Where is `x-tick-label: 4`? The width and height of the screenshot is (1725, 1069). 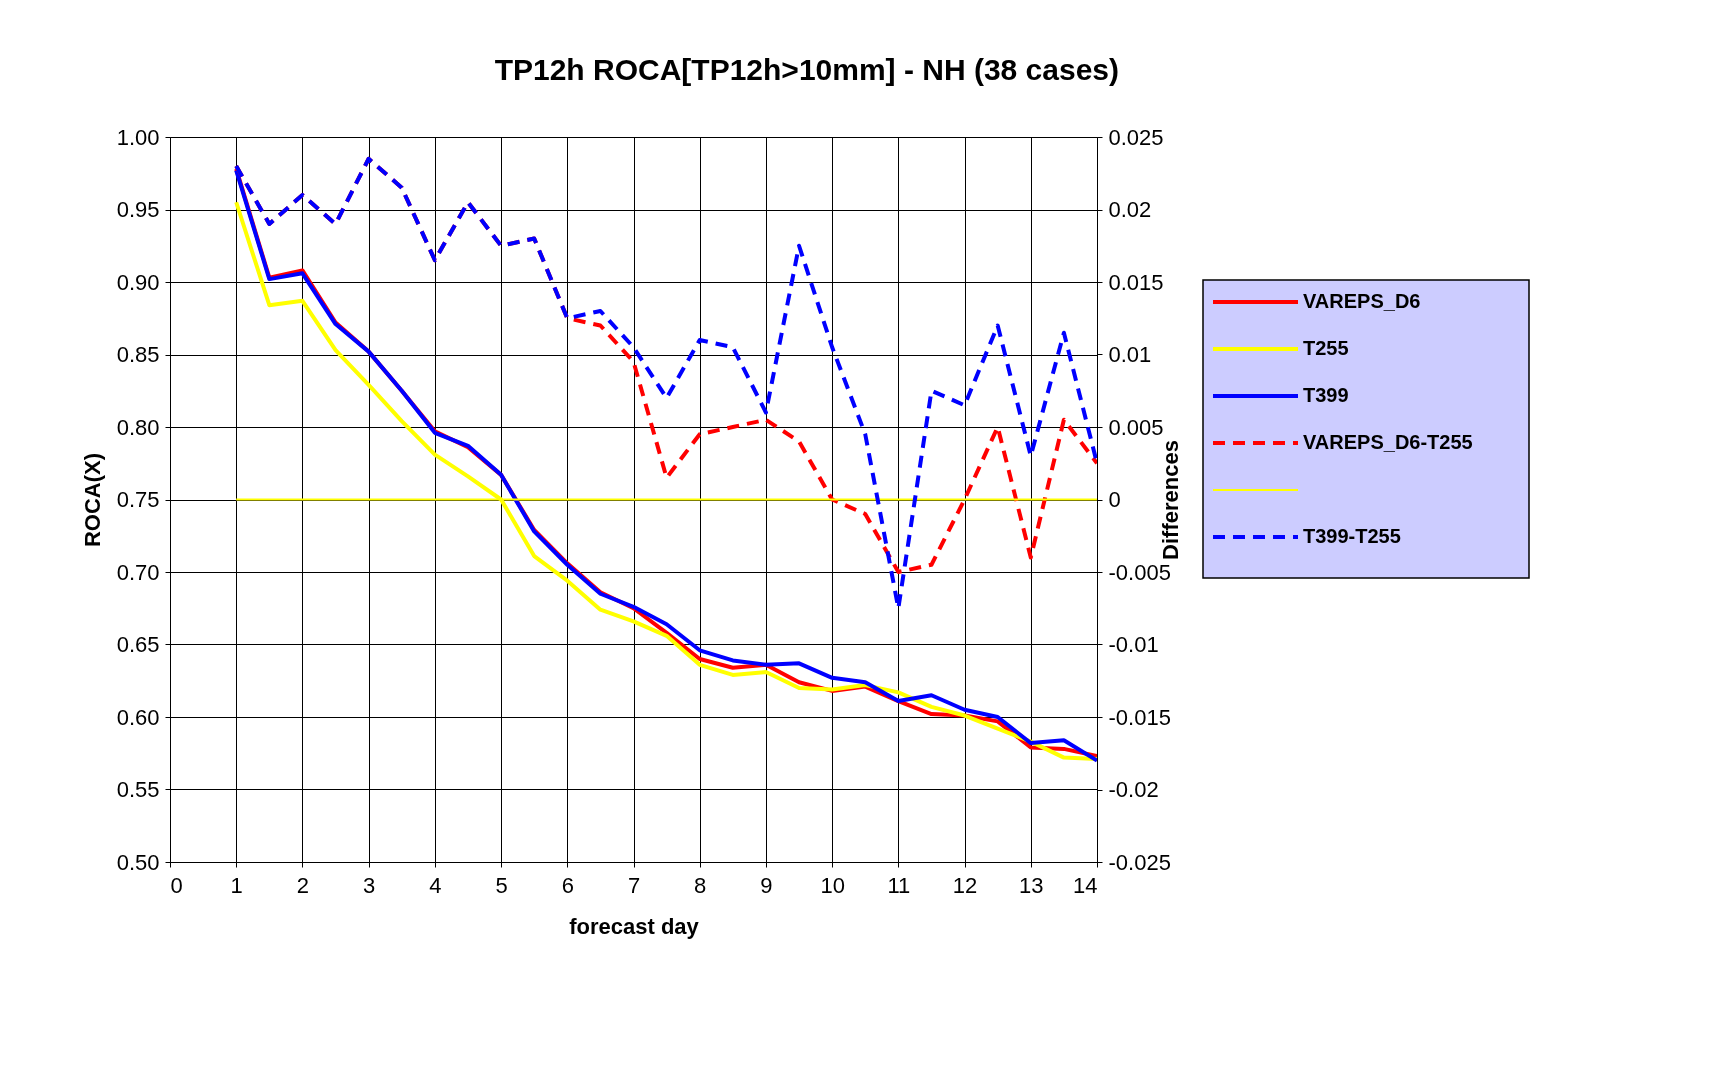 x-tick-label: 4 is located at coordinates (435, 885).